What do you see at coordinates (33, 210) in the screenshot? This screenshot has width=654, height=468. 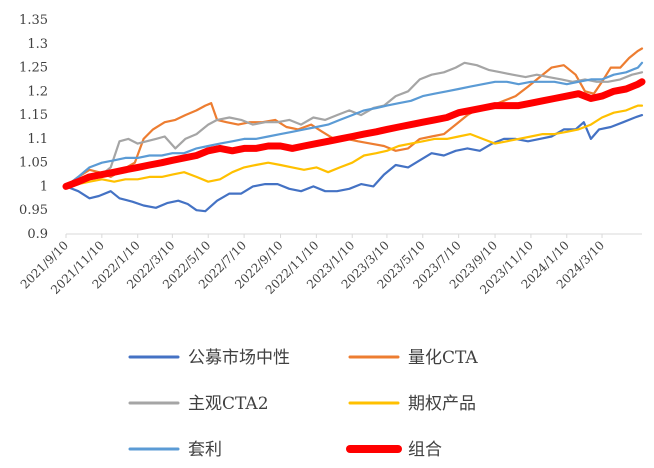 I see `y-tick-label: 0.95` at bounding box center [33, 210].